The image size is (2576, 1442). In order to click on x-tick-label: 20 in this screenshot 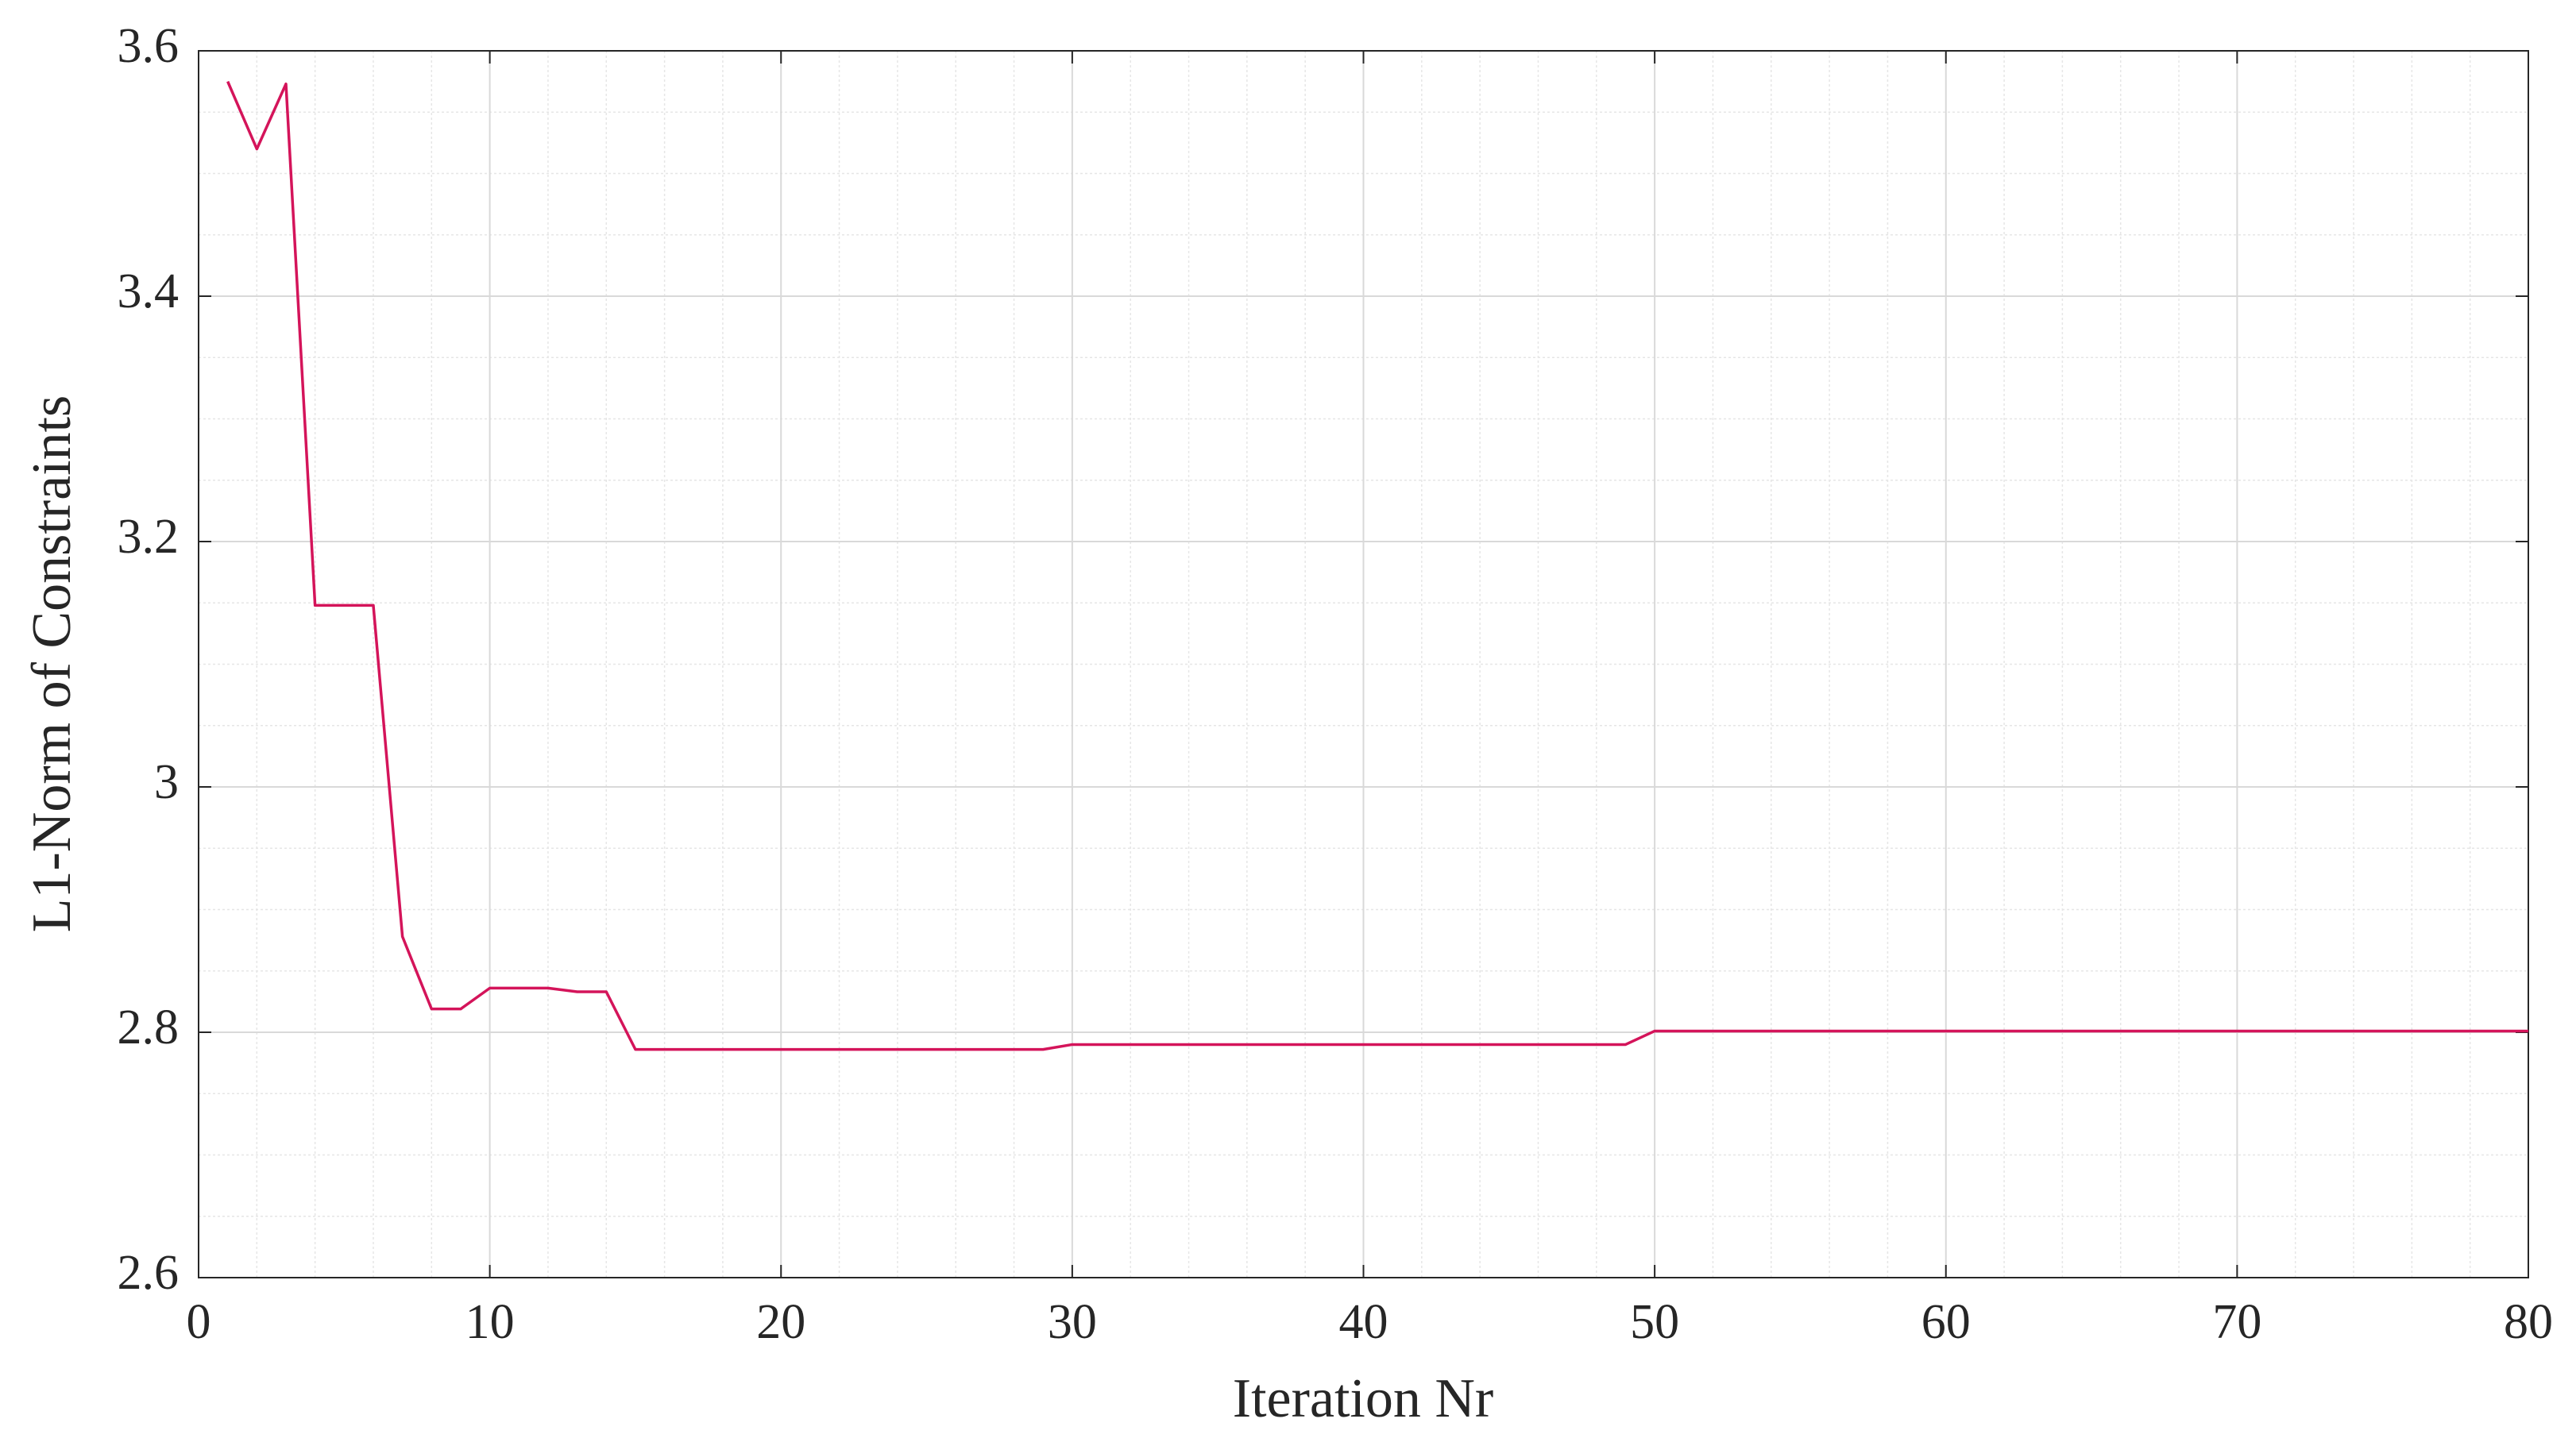, I will do `click(780, 1322)`.